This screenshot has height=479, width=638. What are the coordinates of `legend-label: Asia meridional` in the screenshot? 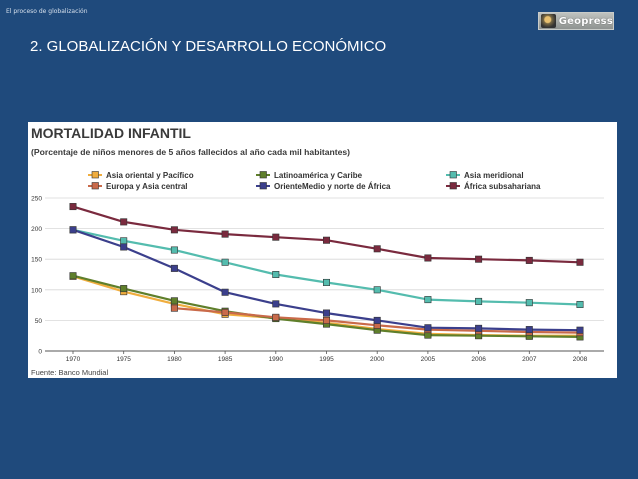 It's located at (494, 175).